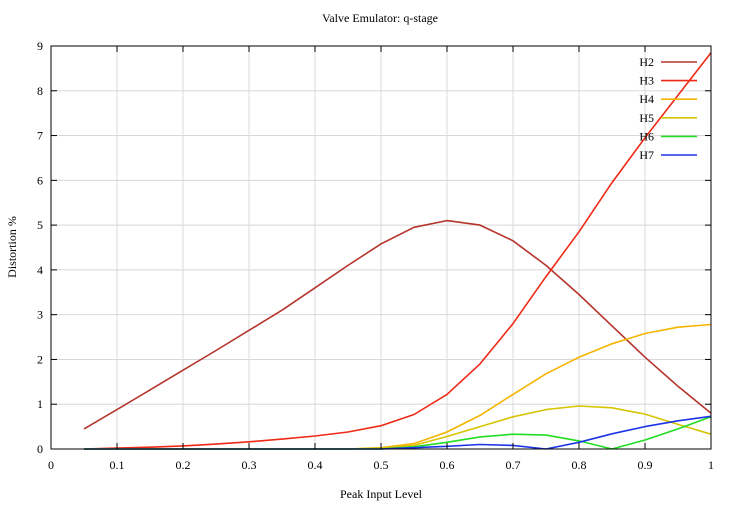  What do you see at coordinates (579, 465) in the screenshot?
I see `x-tick-label: 0.8` at bounding box center [579, 465].